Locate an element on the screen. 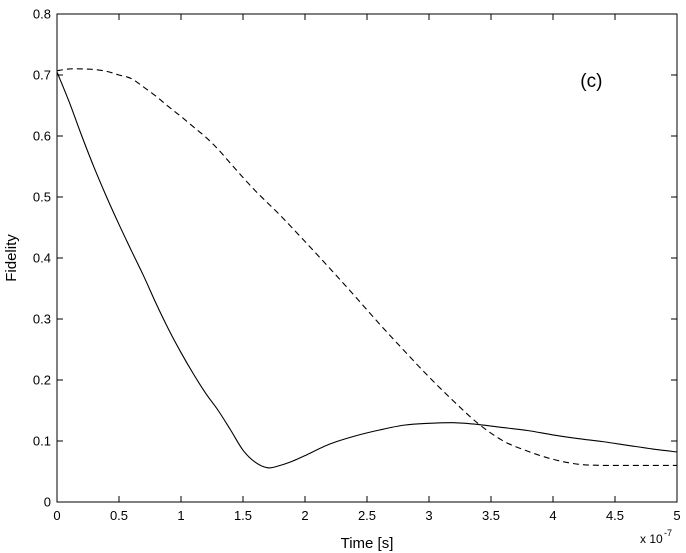 This screenshot has width=686, height=553. x-tick-label: 3 is located at coordinates (428, 515).